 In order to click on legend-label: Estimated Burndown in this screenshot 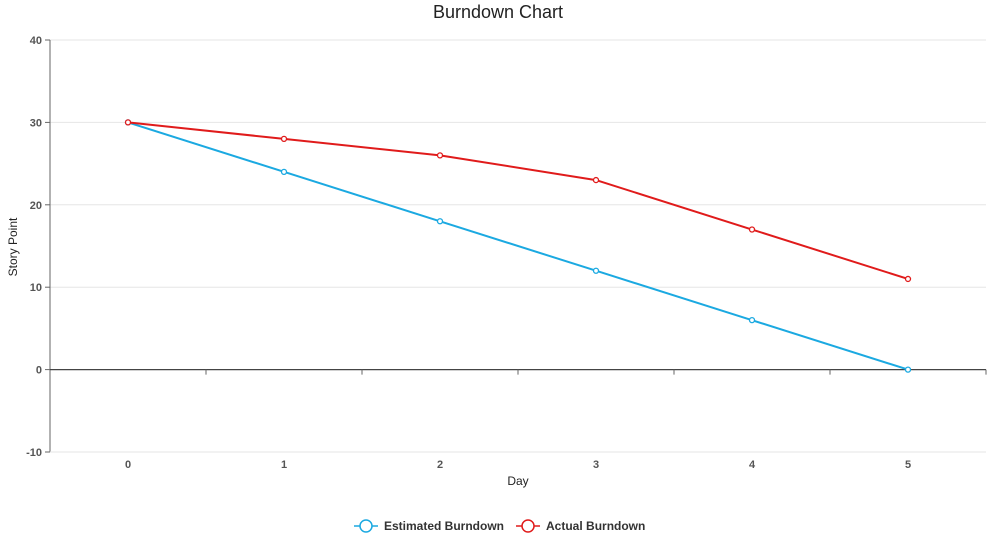, I will do `click(444, 526)`.